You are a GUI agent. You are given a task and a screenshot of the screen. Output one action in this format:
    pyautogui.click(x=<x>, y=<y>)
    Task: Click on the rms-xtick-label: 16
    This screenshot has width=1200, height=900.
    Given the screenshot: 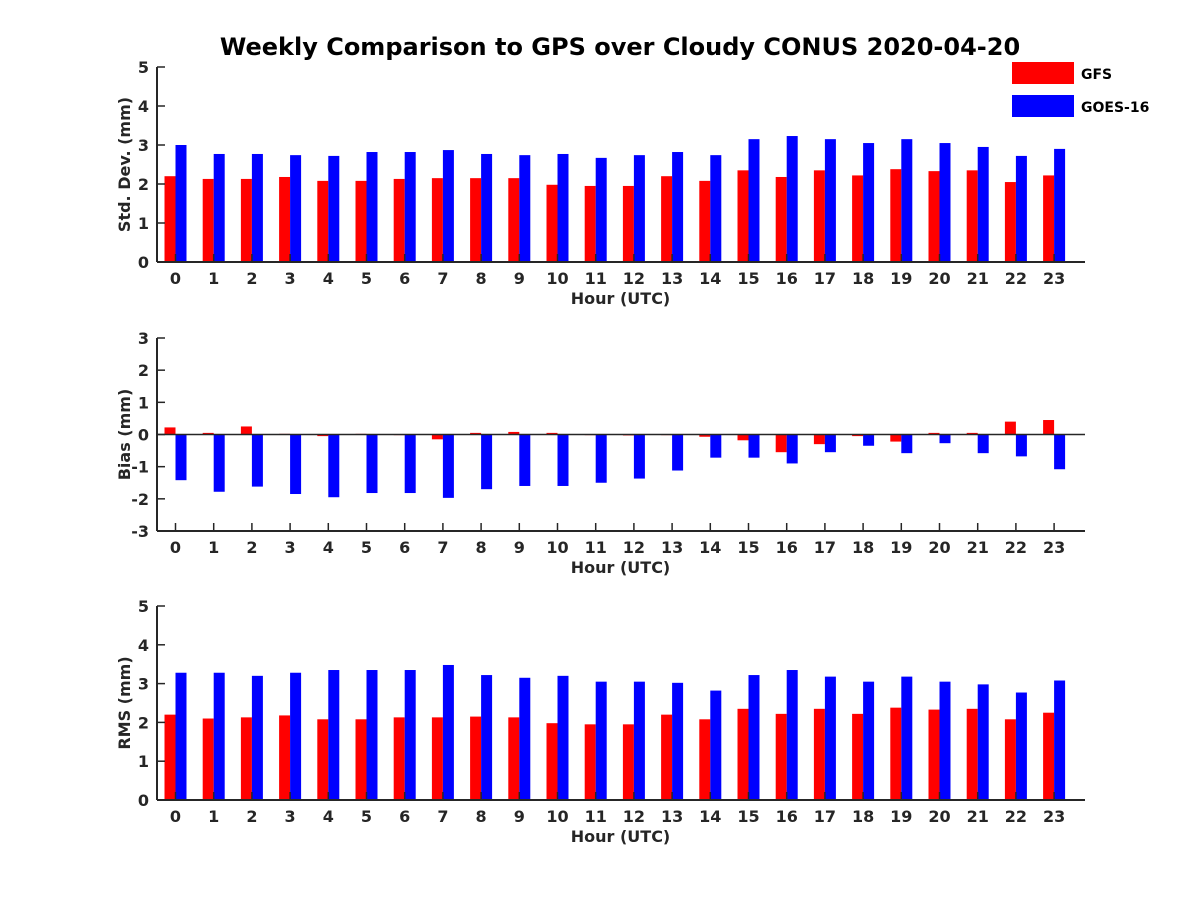 What is the action you would take?
    pyautogui.click(x=787, y=816)
    